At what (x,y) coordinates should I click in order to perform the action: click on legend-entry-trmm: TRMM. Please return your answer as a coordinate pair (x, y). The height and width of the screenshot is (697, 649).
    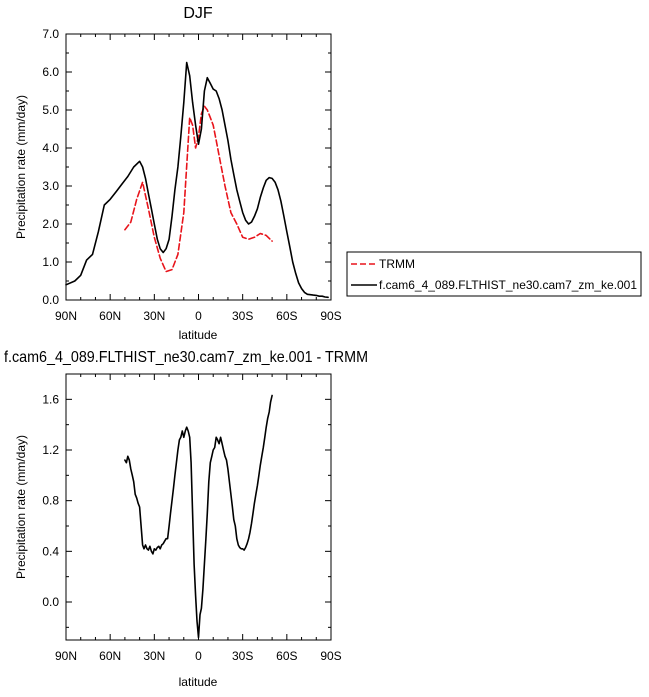
    Looking at the image, I should click on (397, 264).